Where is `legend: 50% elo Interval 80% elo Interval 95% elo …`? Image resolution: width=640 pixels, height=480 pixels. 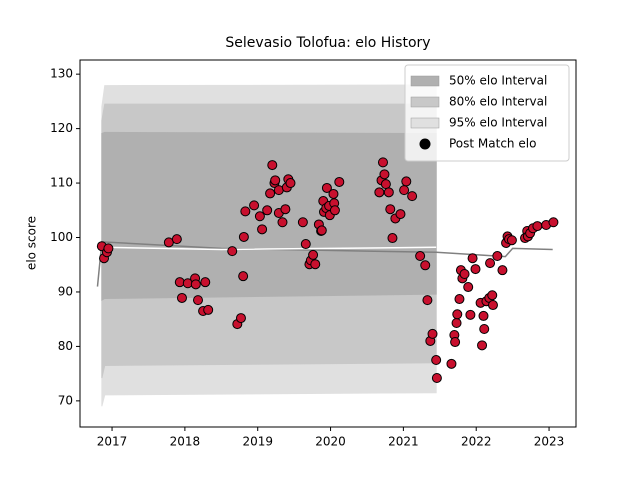 legend: 50% elo Interval 80% elo Interval 95% elo … is located at coordinates (487, 113).